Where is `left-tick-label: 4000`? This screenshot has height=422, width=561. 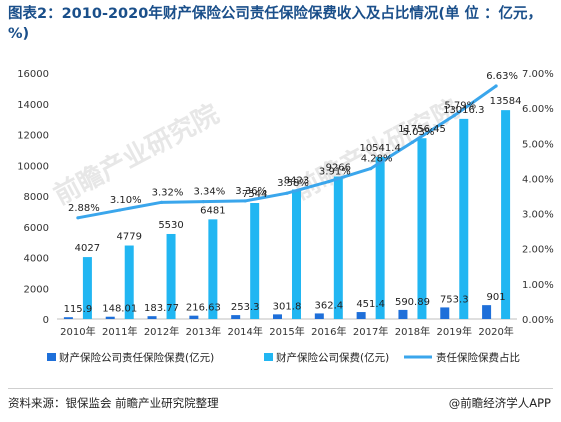 left-tick-label: 4000 is located at coordinates (36, 259).